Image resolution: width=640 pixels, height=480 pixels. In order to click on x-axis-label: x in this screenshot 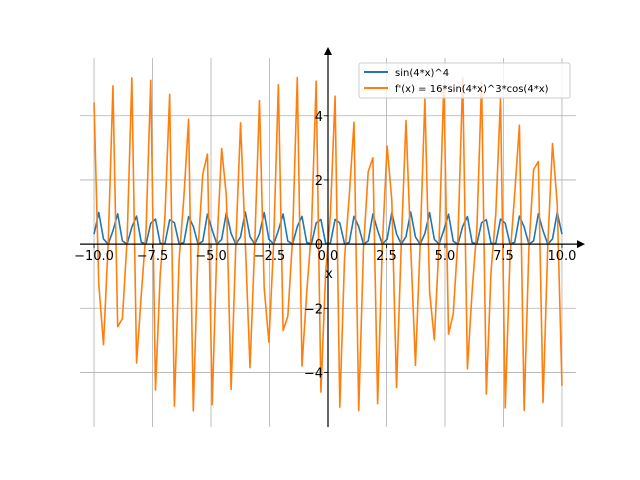, I will do `click(329, 274)`.